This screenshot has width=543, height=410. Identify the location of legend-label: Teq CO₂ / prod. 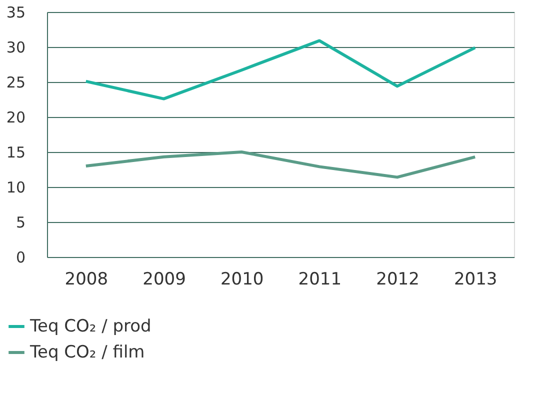
(90, 326).